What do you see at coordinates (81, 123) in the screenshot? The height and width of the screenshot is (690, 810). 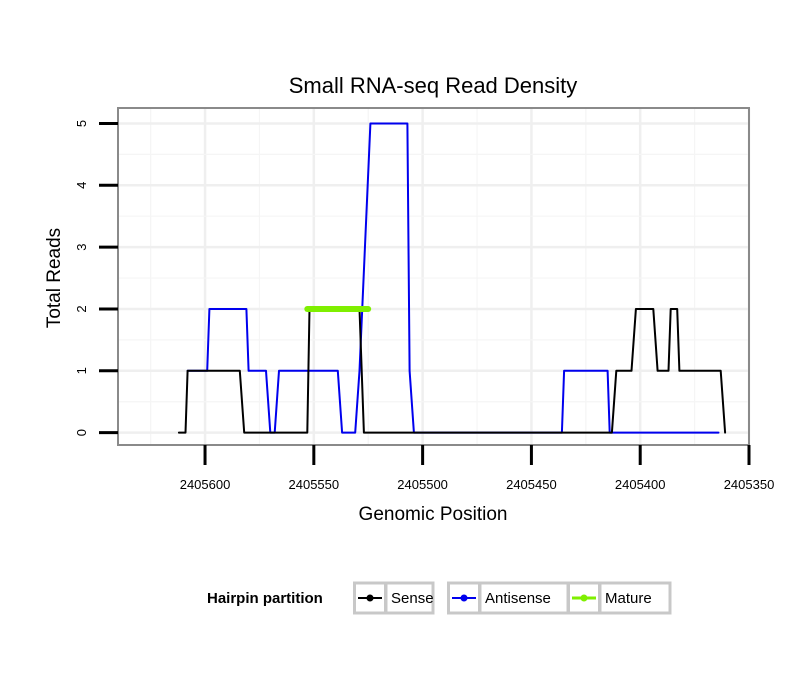 I see `y-tick-label: 5` at bounding box center [81, 123].